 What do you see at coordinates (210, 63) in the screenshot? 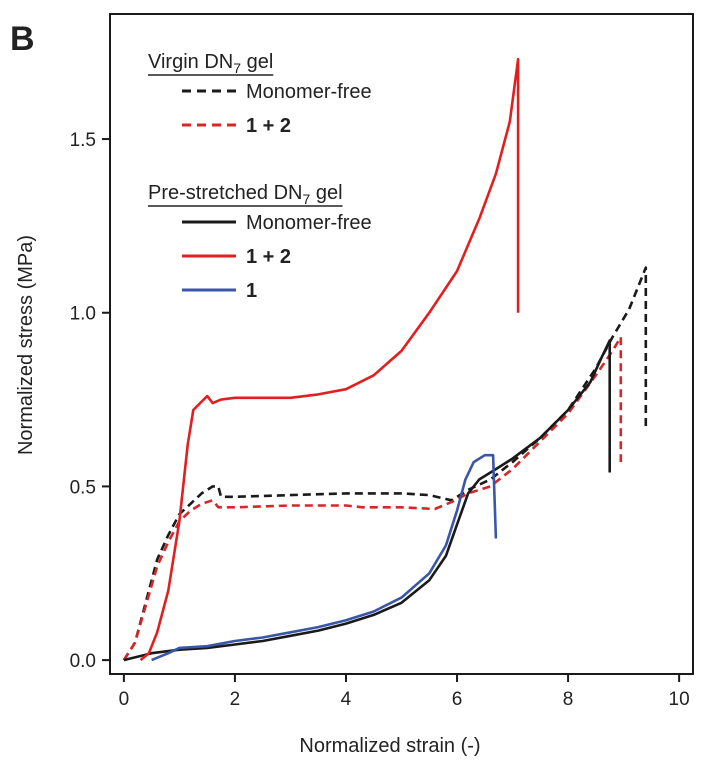
I see `legend-heading-0: Virgin DN7 gel` at bounding box center [210, 63].